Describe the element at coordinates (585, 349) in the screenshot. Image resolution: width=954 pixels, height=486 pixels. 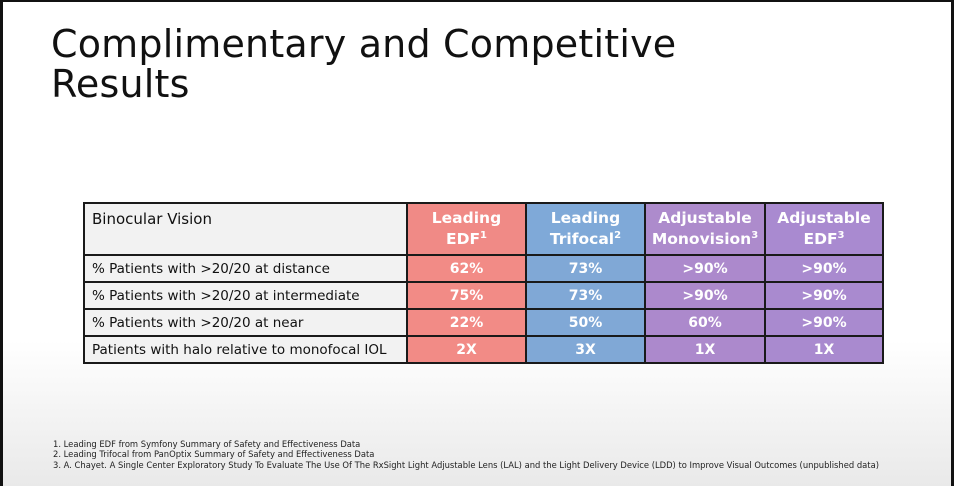
I see `table-cell: 3X` at that location.